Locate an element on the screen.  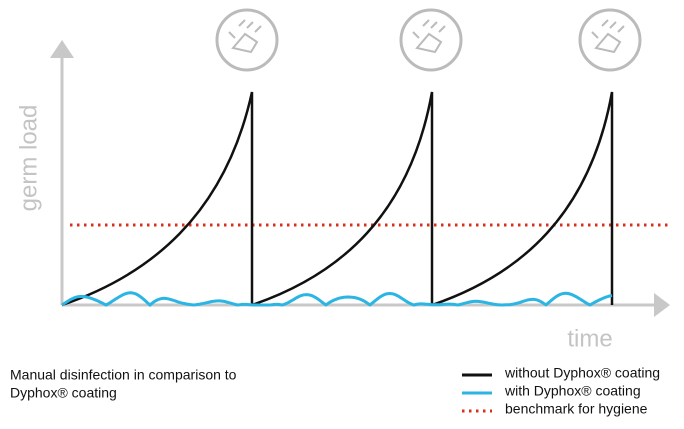
y-arrow is located at coordinates (62, 49).